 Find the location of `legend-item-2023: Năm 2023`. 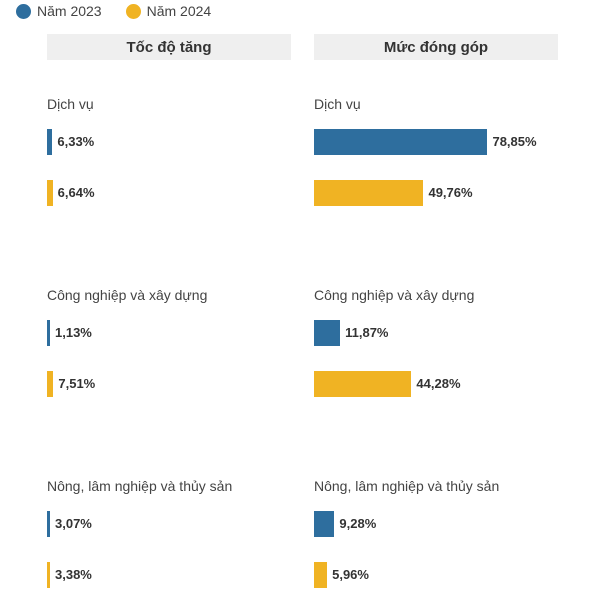

legend-item-2023: Năm 2023 is located at coordinates (59, 11).